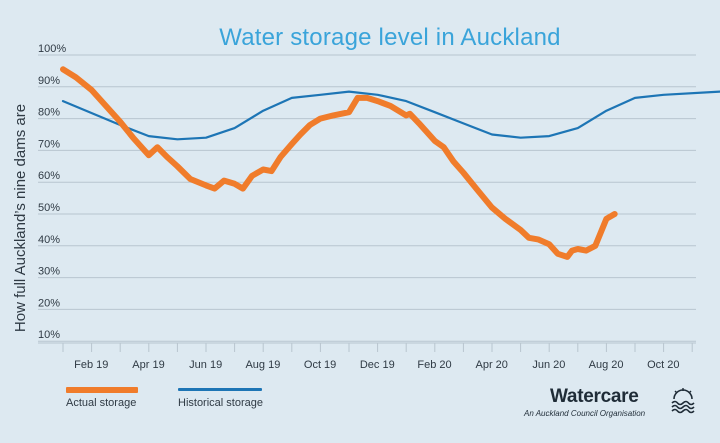  Describe the element at coordinates (49, 208) in the screenshot. I see `y-tick-label: 50%` at that location.